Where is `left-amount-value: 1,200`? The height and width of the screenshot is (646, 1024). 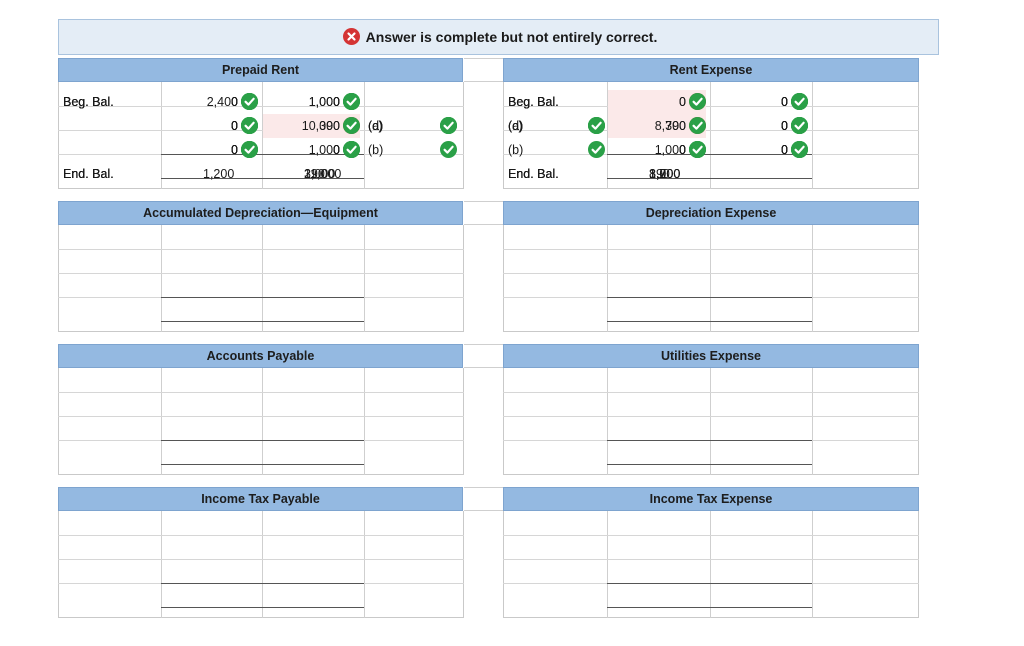 left-amount-value: 1,200 is located at coordinates (665, 174).